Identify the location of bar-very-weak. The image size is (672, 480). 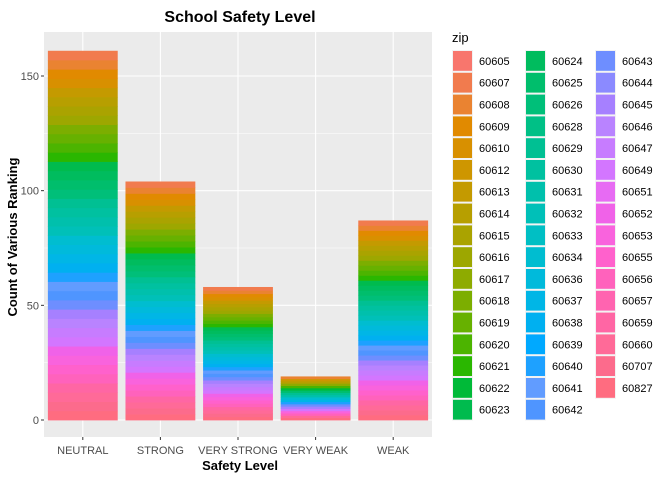
(315, 398).